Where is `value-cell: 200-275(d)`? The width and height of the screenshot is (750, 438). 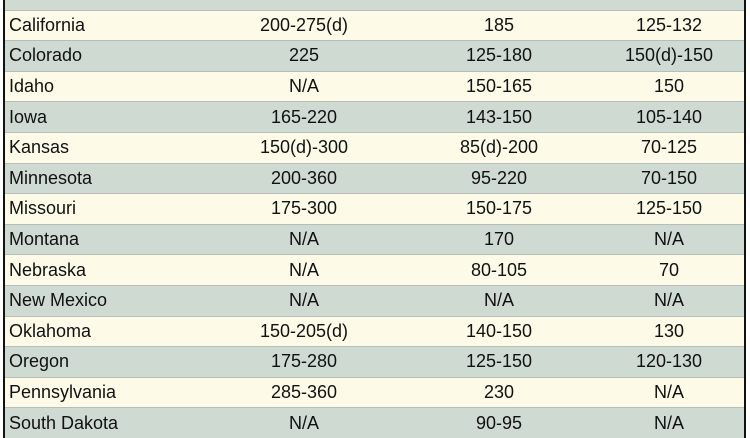 value-cell: 200-275(d) is located at coordinates (281, 25).